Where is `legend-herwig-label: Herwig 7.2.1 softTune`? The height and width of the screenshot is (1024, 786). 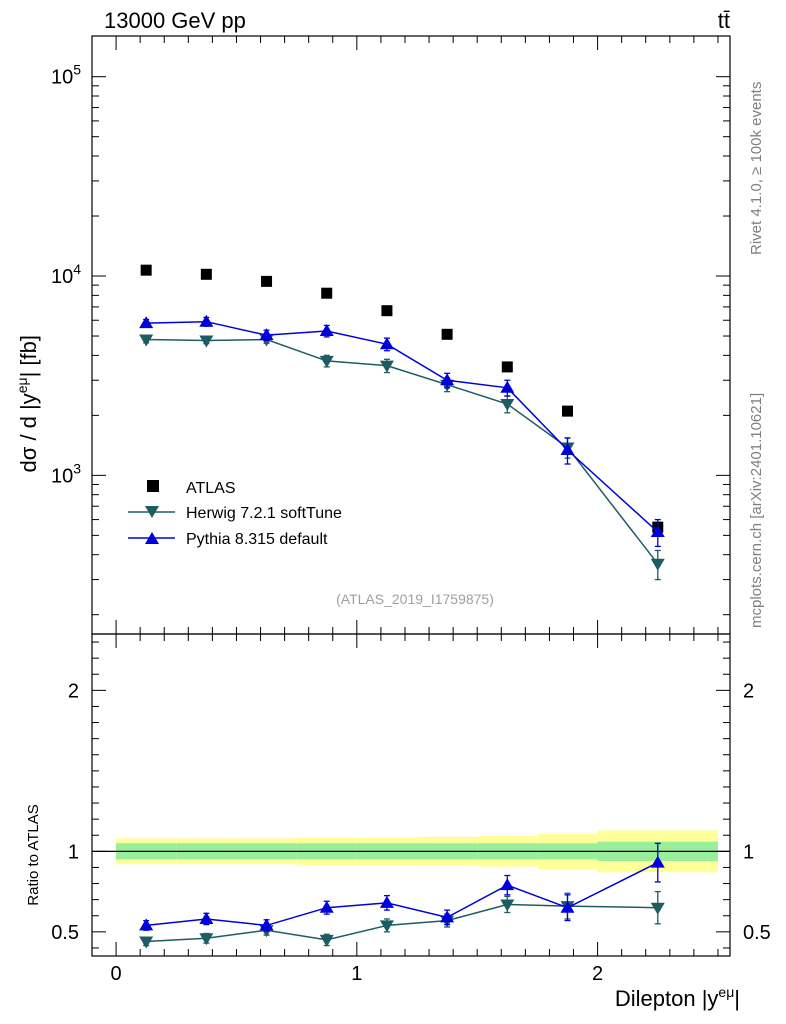 legend-herwig-label: Herwig 7.2.1 softTune is located at coordinates (264, 513).